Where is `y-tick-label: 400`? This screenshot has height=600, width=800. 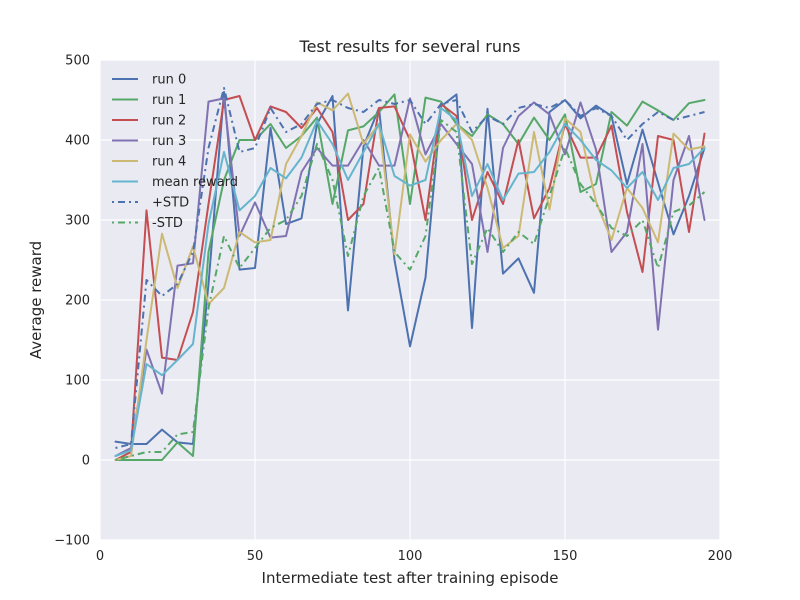 y-tick-label: 400 is located at coordinates (77, 141).